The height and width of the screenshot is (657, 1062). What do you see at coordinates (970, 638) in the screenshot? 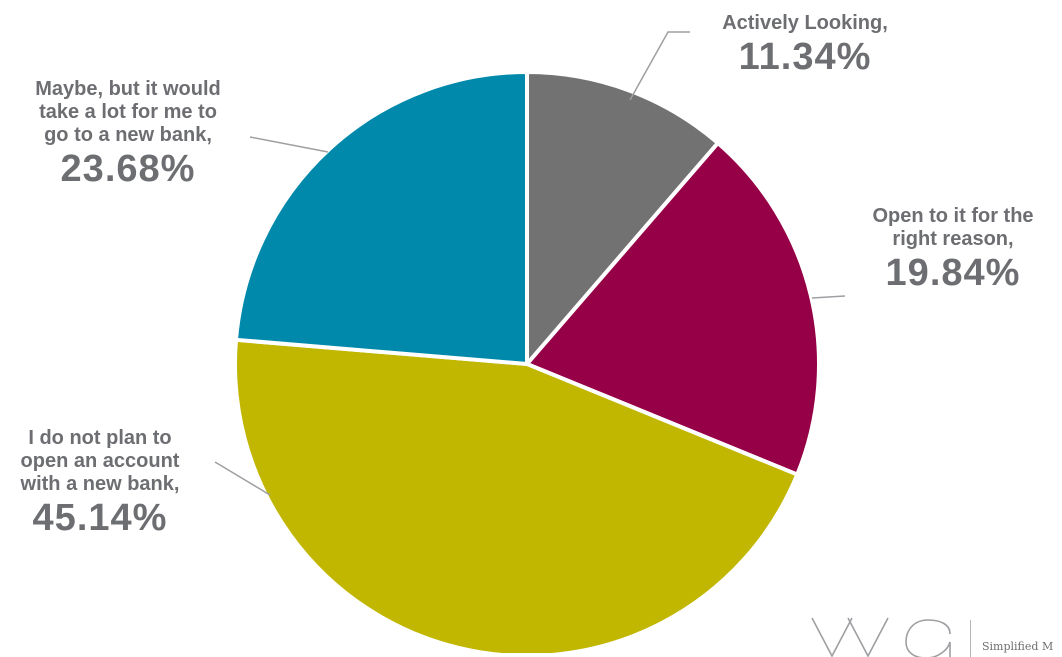
I see `logo-divider` at bounding box center [970, 638].